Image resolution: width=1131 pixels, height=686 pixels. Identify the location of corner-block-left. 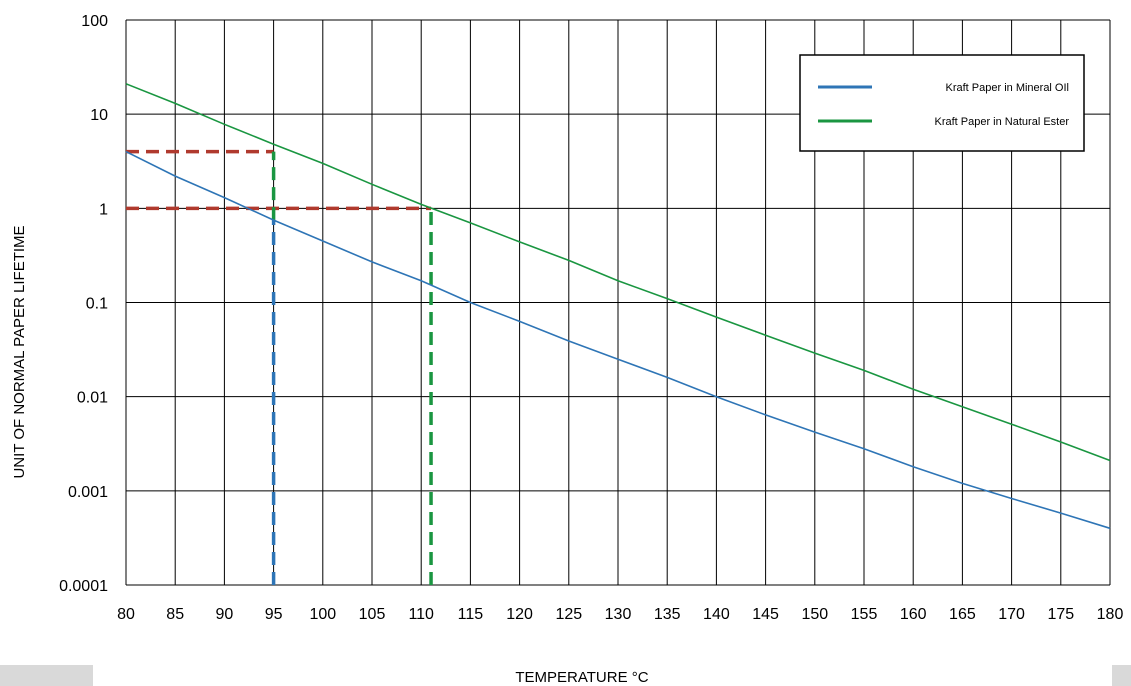
(46, 675).